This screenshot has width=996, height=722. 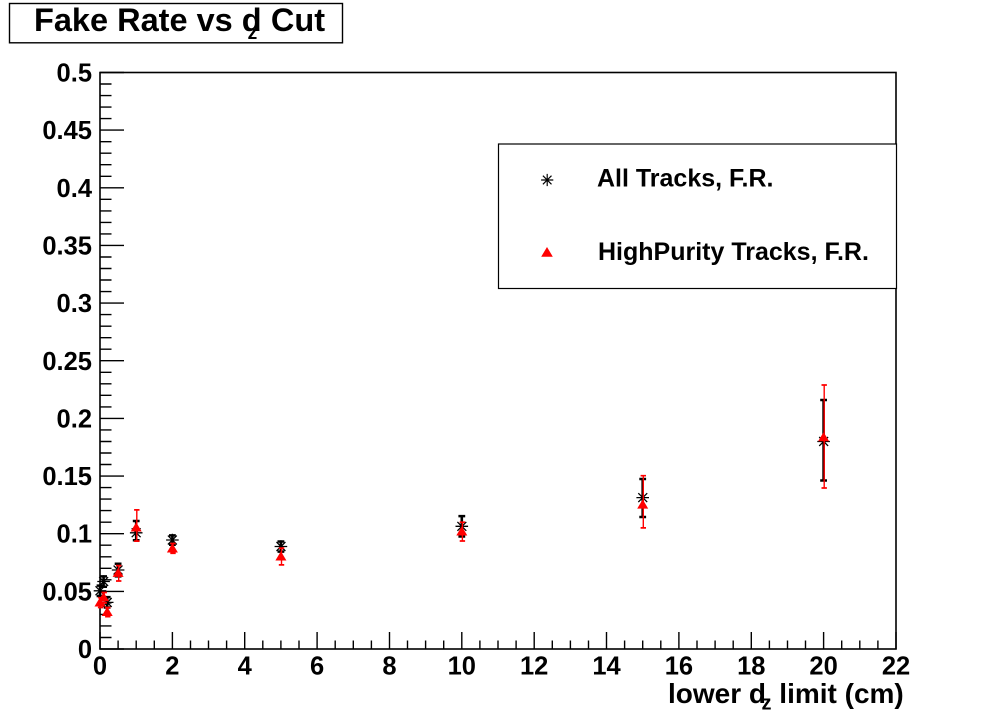 What do you see at coordinates (896, 667) in the screenshot?
I see `svg-text: 22` at bounding box center [896, 667].